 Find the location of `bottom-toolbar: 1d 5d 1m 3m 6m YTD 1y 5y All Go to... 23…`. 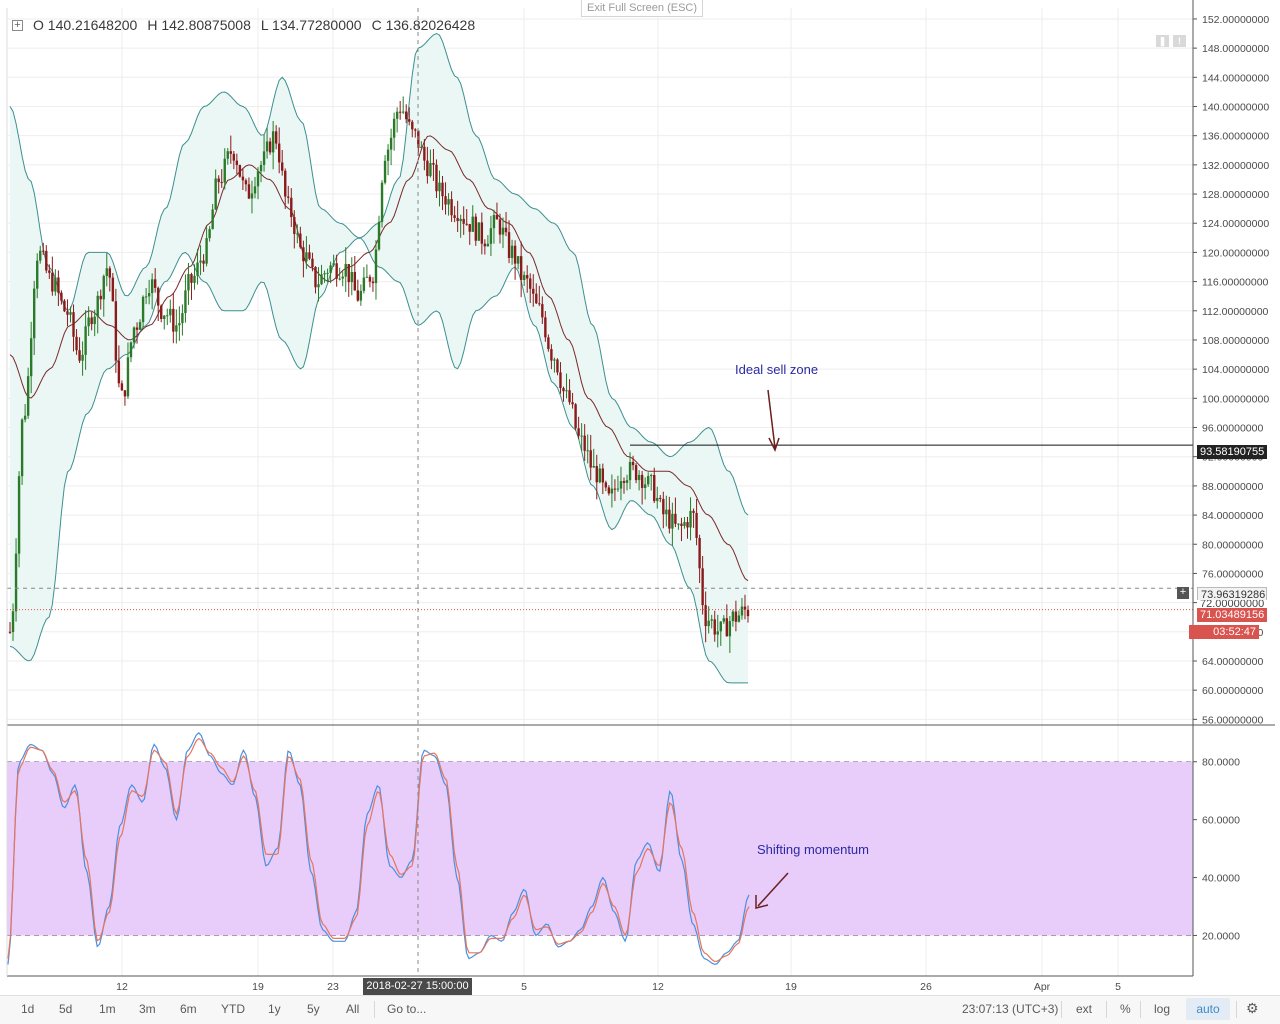

bottom-toolbar: 1d 5d 1m 3m 6m YTD 1y 5y All Go to... 23… is located at coordinates (640, 1009).